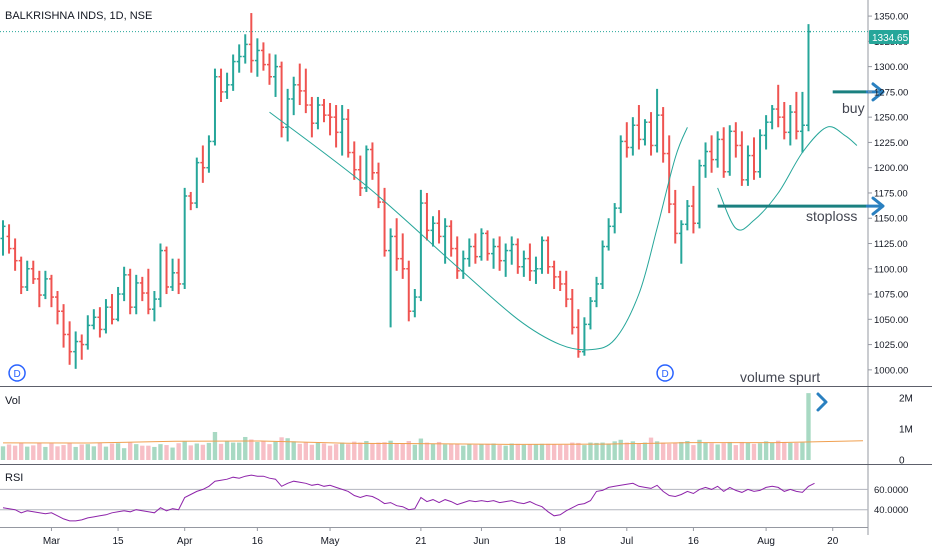 The height and width of the screenshot is (555, 932). What do you see at coordinates (891, 92) in the screenshot?
I see `price-tick-label-1275: 1275.00` at bounding box center [891, 92].